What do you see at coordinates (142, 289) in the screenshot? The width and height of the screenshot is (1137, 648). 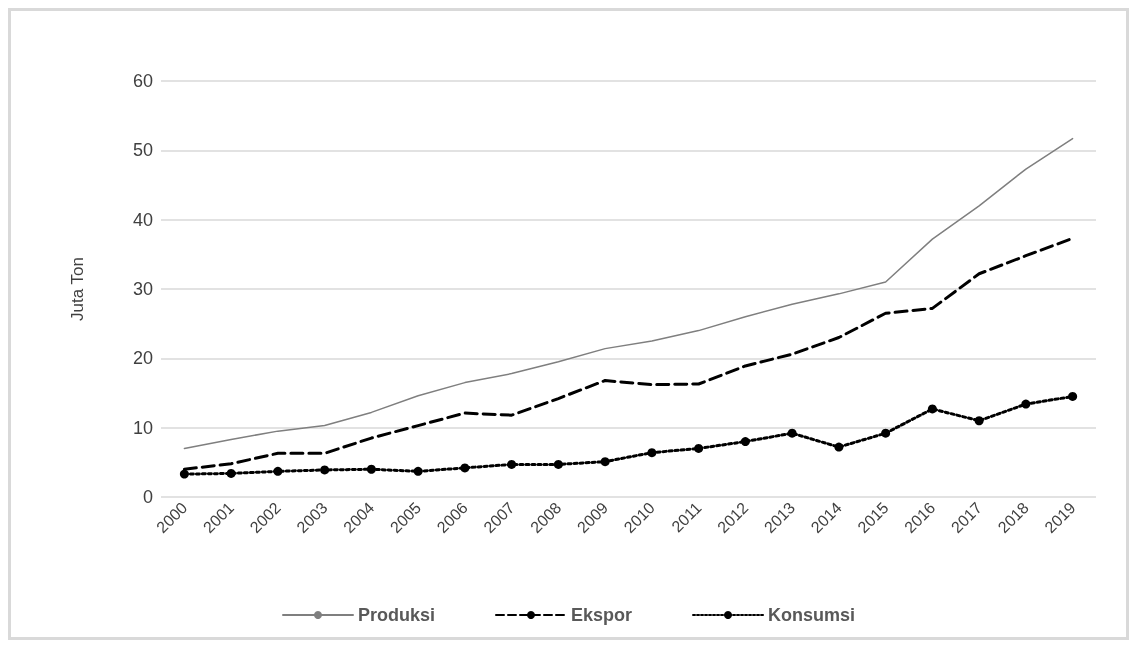 I see `y-tick-label: 30` at bounding box center [142, 289].